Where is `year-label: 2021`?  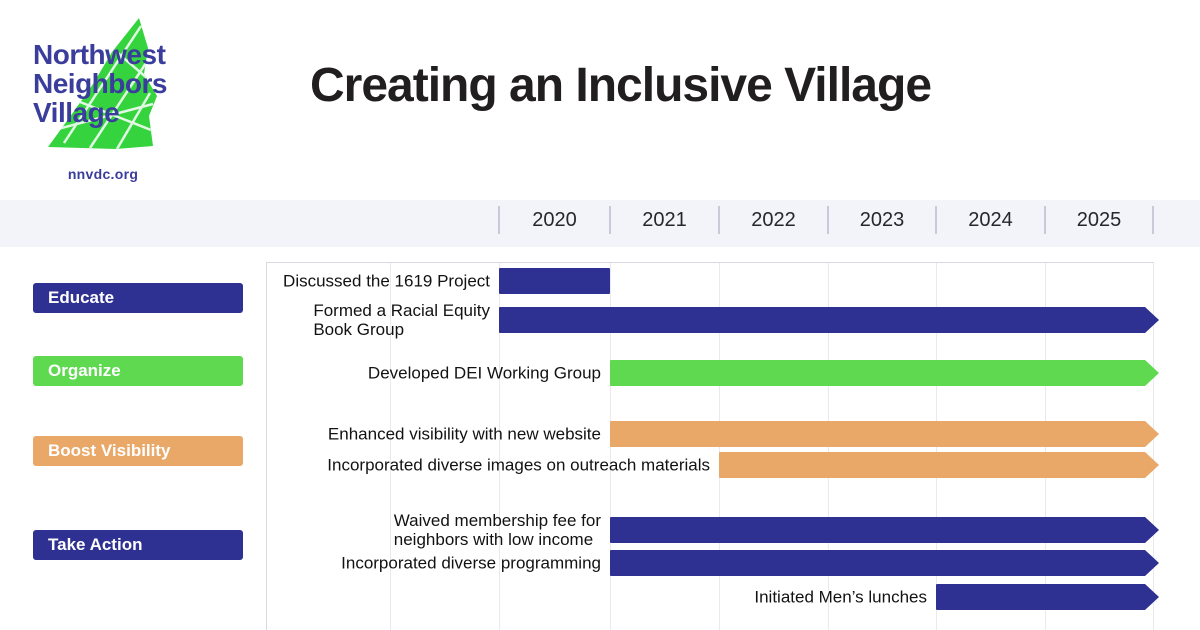 year-label: 2021 is located at coordinates (664, 220).